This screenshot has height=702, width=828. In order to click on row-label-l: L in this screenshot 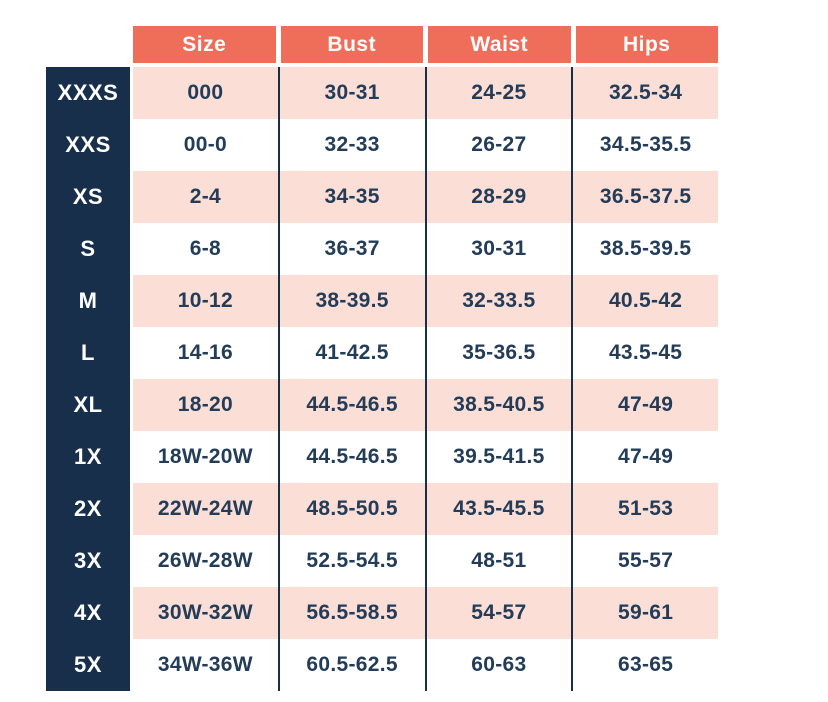, I will do `click(88, 352)`.